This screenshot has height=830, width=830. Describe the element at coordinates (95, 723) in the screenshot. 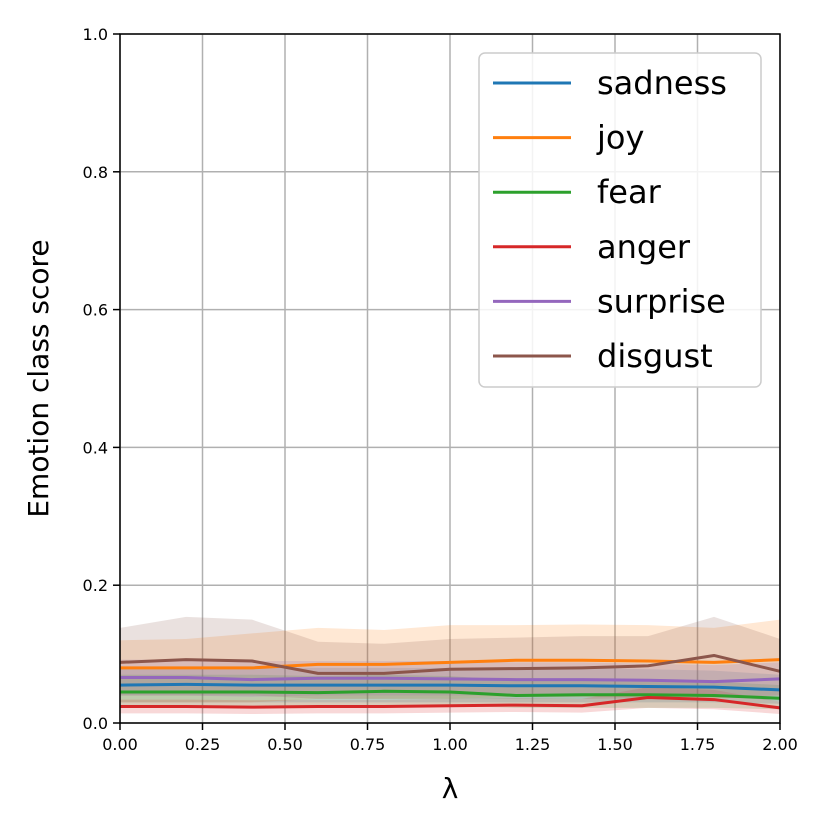

I see `y-tick-label: 0.0` at that location.